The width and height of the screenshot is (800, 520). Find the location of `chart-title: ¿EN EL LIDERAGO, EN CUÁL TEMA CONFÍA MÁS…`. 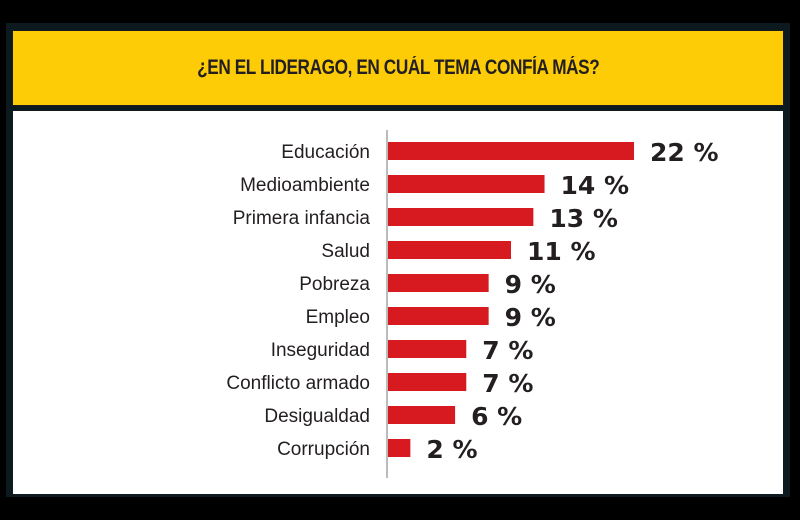

chart-title: ¿EN EL LIDERAGO, EN CUÁL TEMA CONFÍA MÁS… is located at coordinates (398, 67).